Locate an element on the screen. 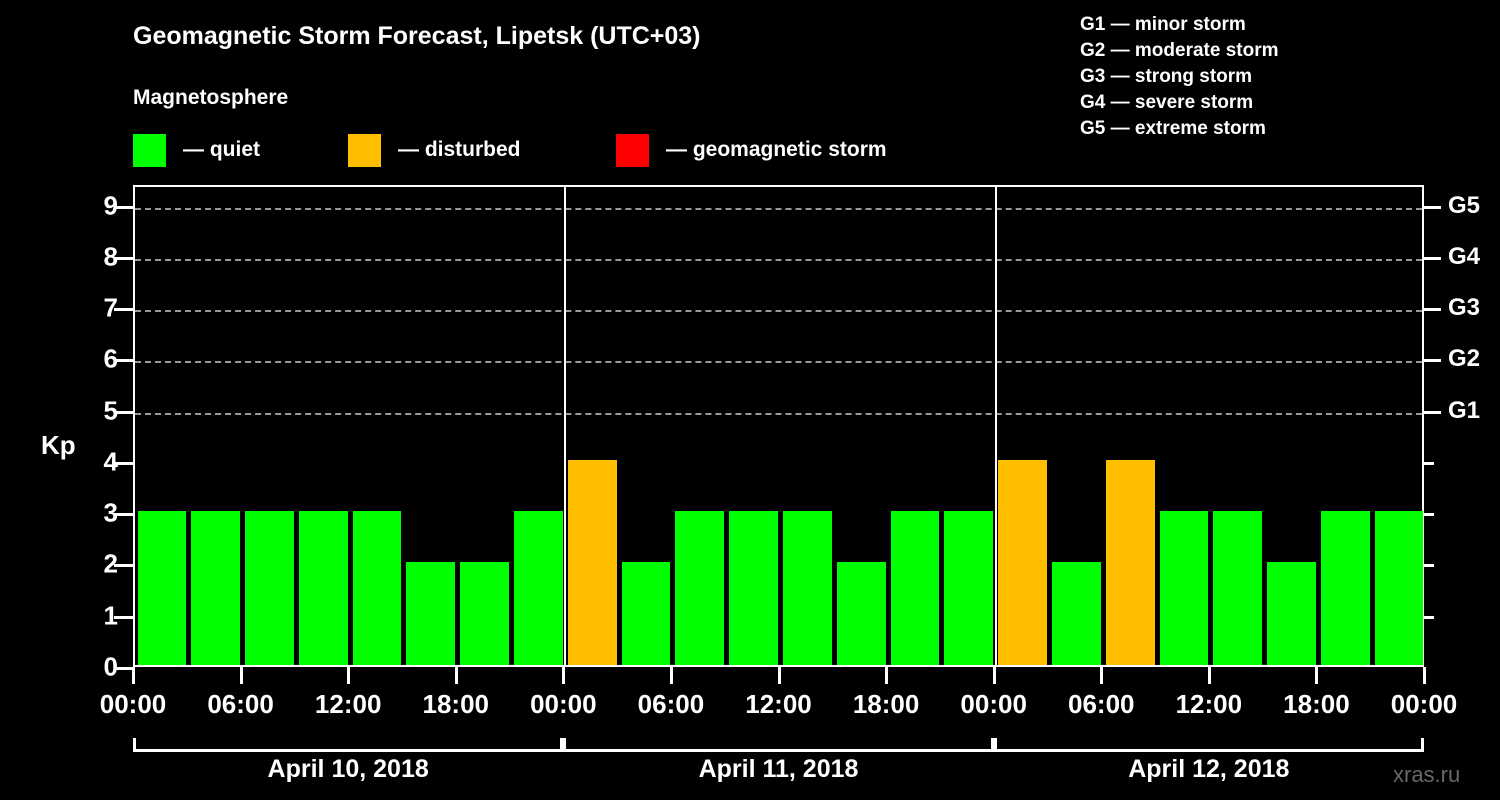 The height and width of the screenshot is (800, 1500). g-tick-label: G3 is located at coordinates (1464, 308).